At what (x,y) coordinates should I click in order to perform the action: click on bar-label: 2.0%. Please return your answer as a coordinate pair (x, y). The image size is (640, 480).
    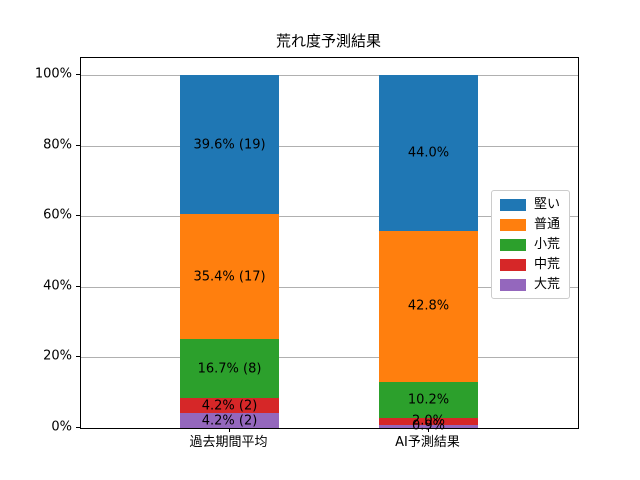
    Looking at the image, I should click on (428, 421).